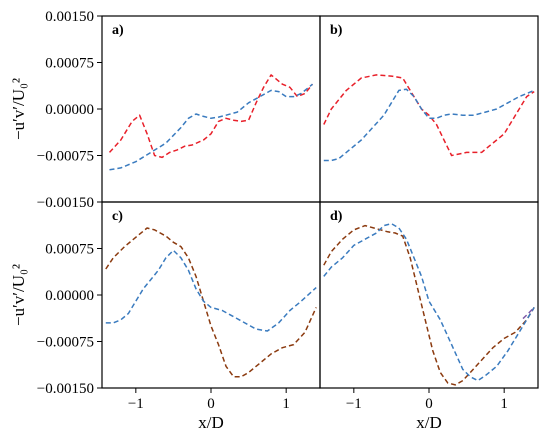  Describe the element at coordinates (211, 422) in the screenshot. I see `x-axis-label-left: x/D` at that location.